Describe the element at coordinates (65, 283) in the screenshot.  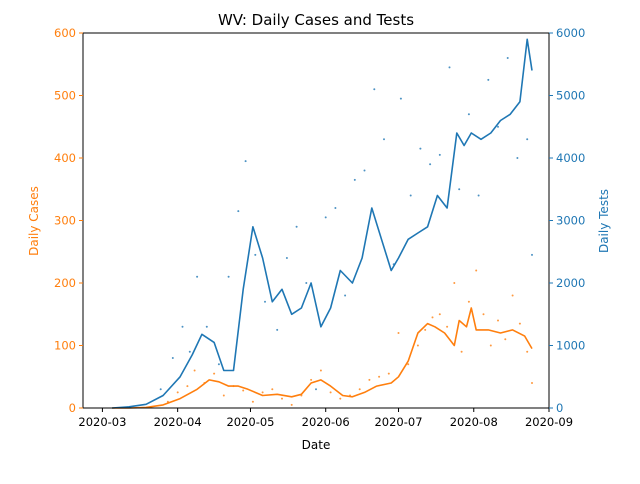
I see `y-left-tick-label: 200` at that location.